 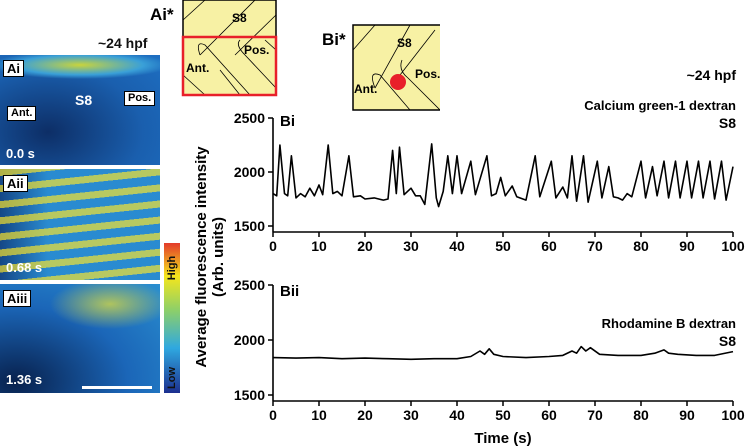 What do you see at coordinates (398, 82) in the screenshot?
I see `recording-site-marker` at bounding box center [398, 82].